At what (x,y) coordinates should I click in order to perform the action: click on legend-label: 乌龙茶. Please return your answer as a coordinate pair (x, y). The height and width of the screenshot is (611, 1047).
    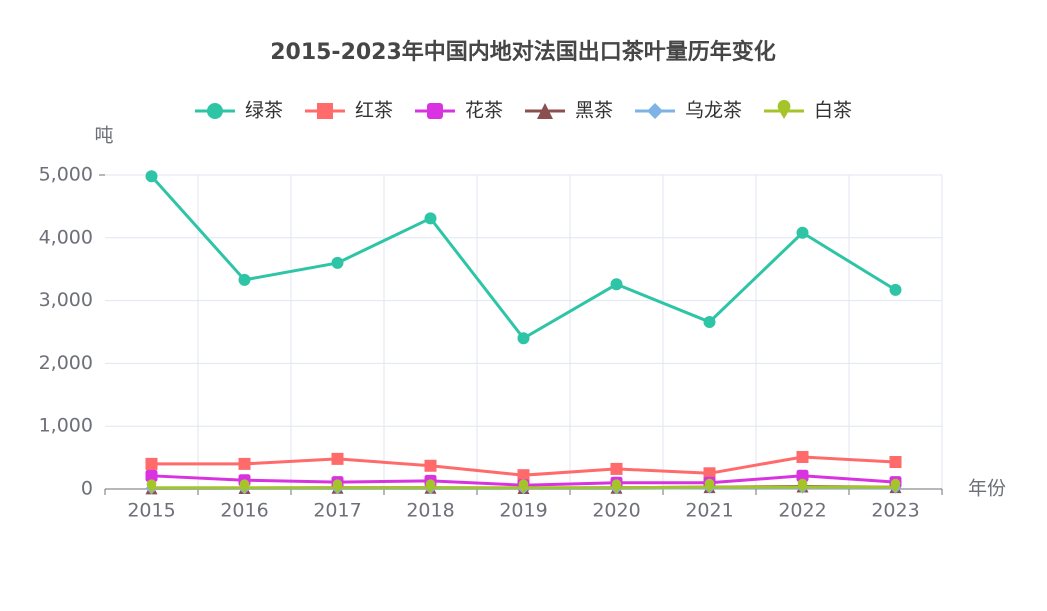
    Looking at the image, I should click on (713, 111).